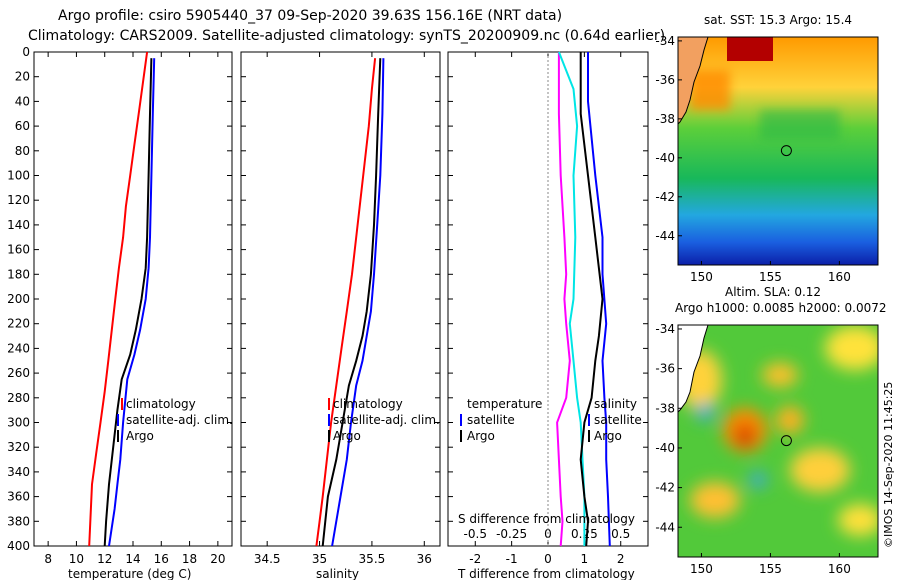 The height and width of the screenshot is (580, 900). I want to click on x-tick-label: 2, so click(621, 559).